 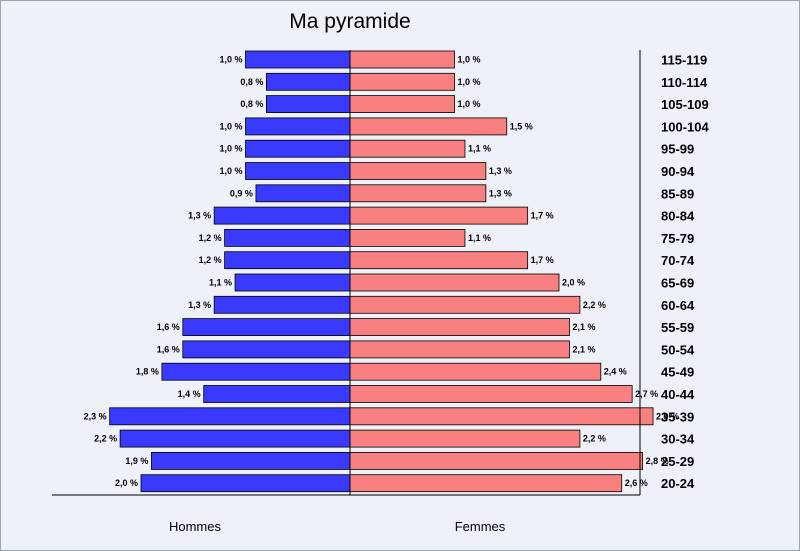 I want to click on age-tick-label: 35-39, so click(x=677, y=416).